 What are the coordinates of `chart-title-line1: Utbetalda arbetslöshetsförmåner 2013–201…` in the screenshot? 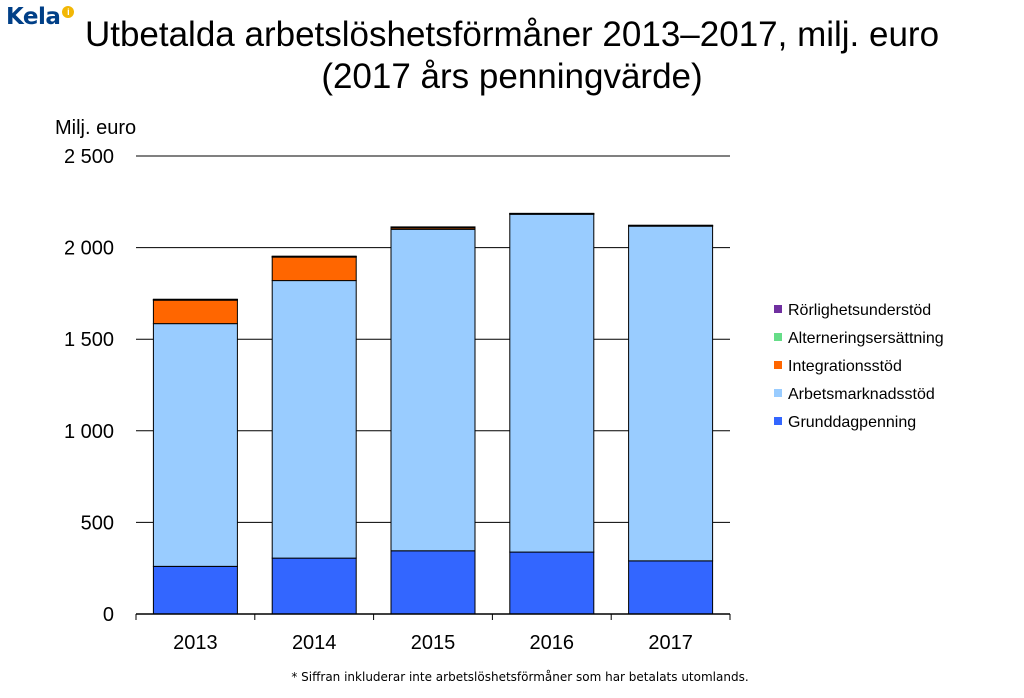 It's located at (512, 34).